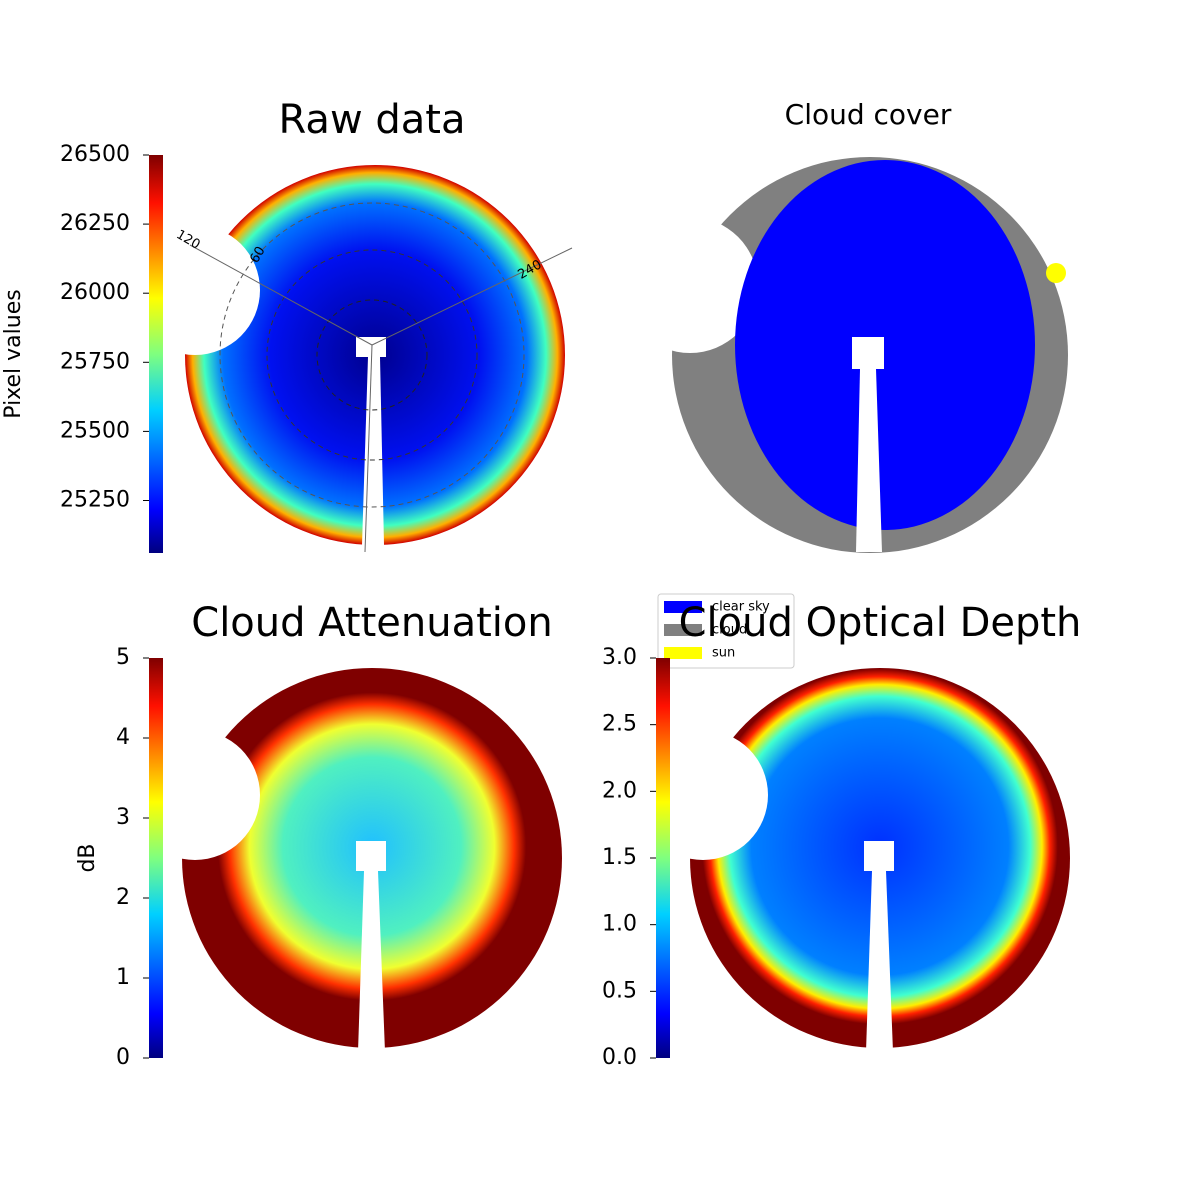  I want to click on colorbar-tick-label: 4, so click(123, 737).